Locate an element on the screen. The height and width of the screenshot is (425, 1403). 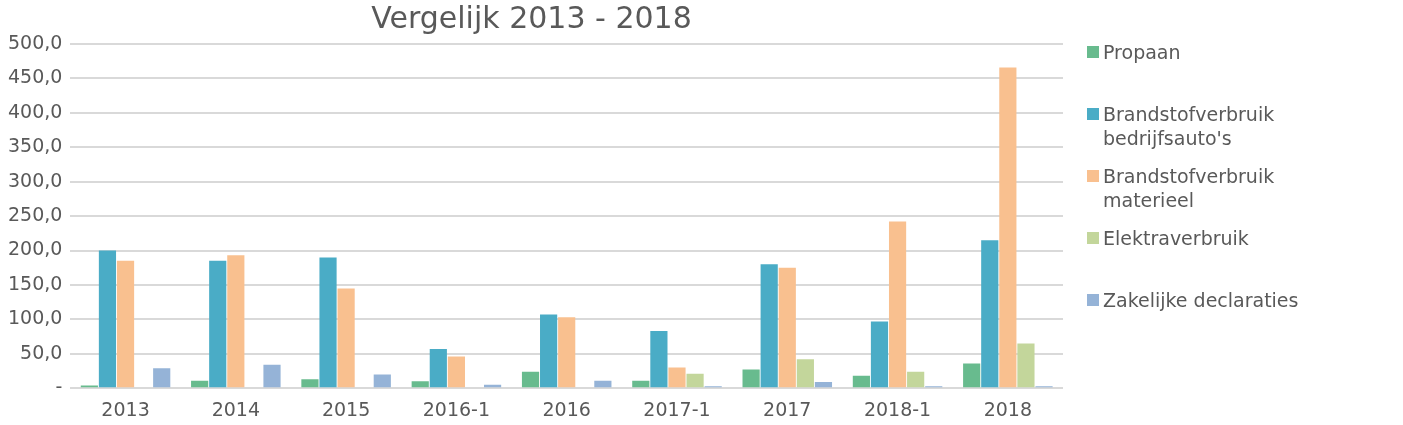
x-tick-label: 2015 is located at coordinates (346, 408).